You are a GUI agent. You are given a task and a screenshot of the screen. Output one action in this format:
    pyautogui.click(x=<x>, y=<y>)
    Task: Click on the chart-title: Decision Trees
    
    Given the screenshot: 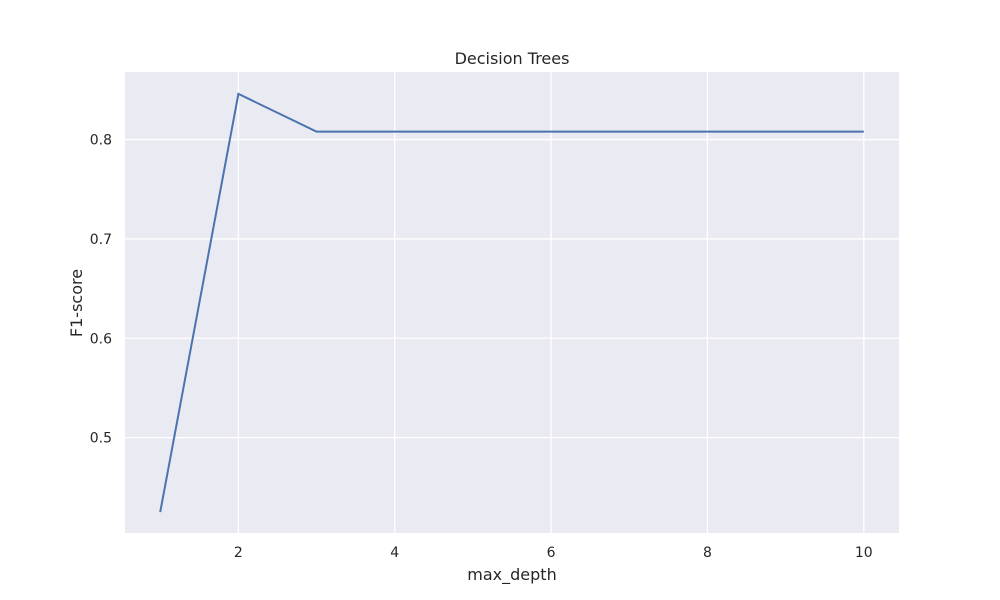 What is the action you would take?
    pyautogui.click(x=512, y=58)
    